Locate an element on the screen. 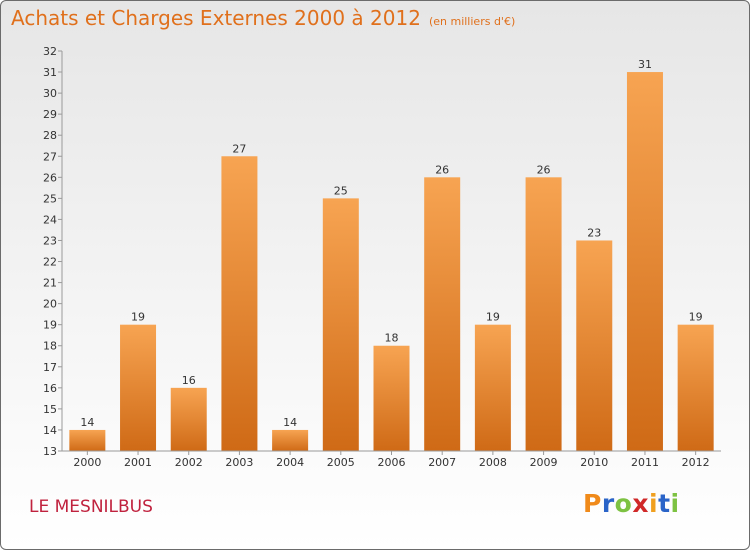 This screenshot has height=550, width=750. chart-unit: (en milliers d'€) is located at coordinates (472, 21).